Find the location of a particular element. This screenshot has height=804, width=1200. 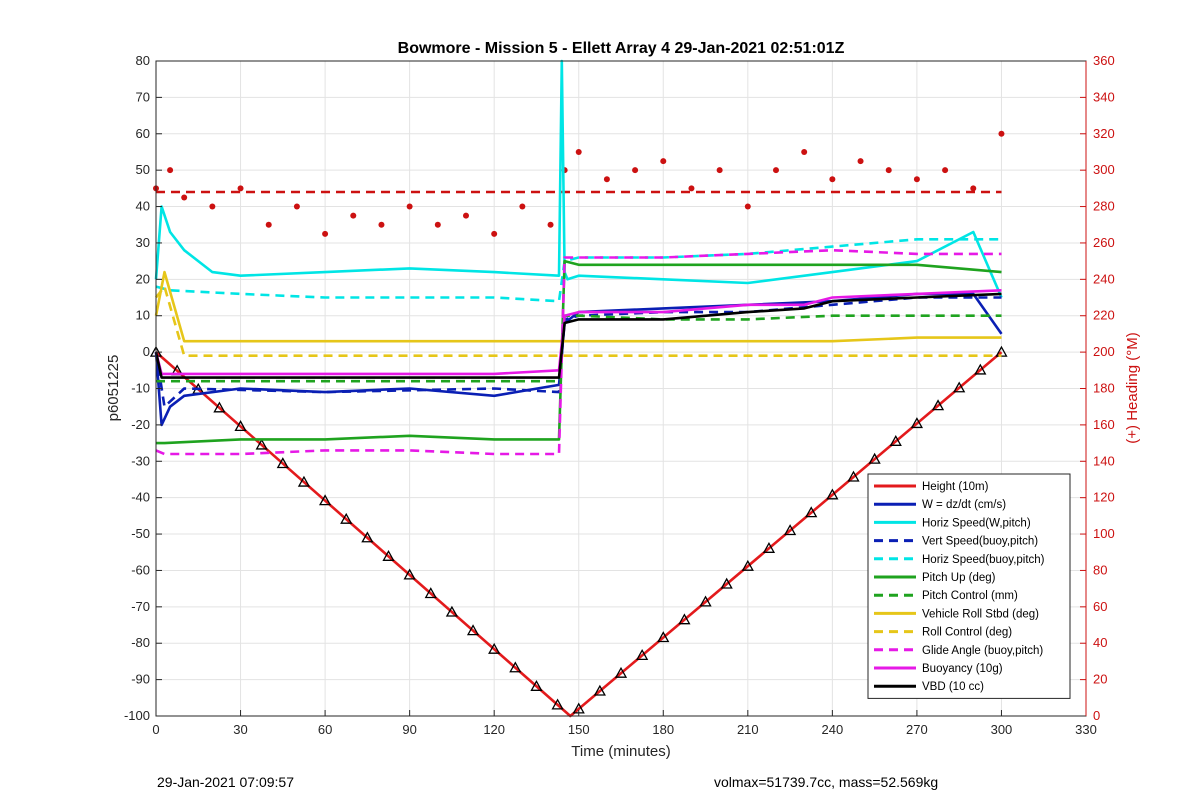

x-tick-label: 120 is located at coordinates (494, 729).